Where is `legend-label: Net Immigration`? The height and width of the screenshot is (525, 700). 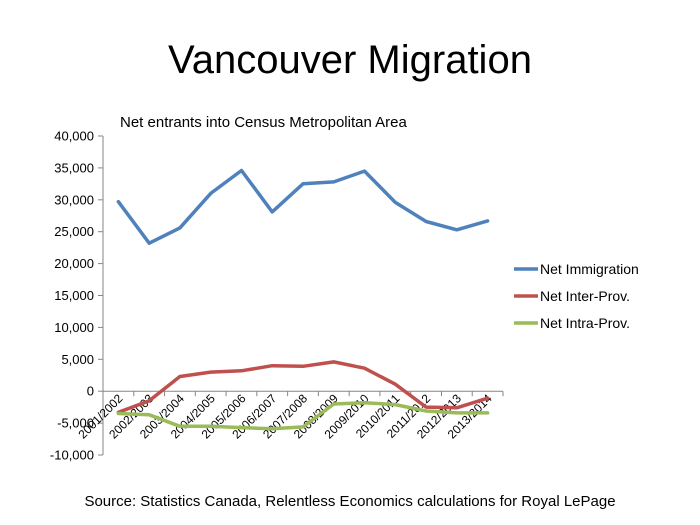
legend-label: Net Immigration is located at coordinates (589, 269).